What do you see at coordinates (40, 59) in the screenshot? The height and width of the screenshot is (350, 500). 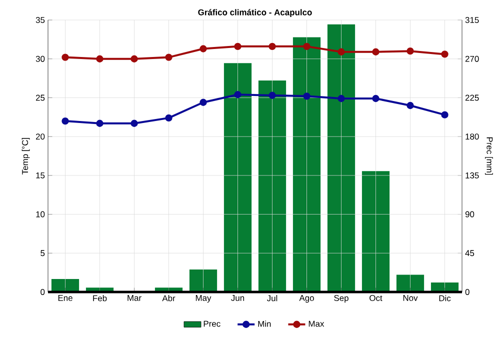 I see `y-tick-label: 30` at bounding box center [40, 59].